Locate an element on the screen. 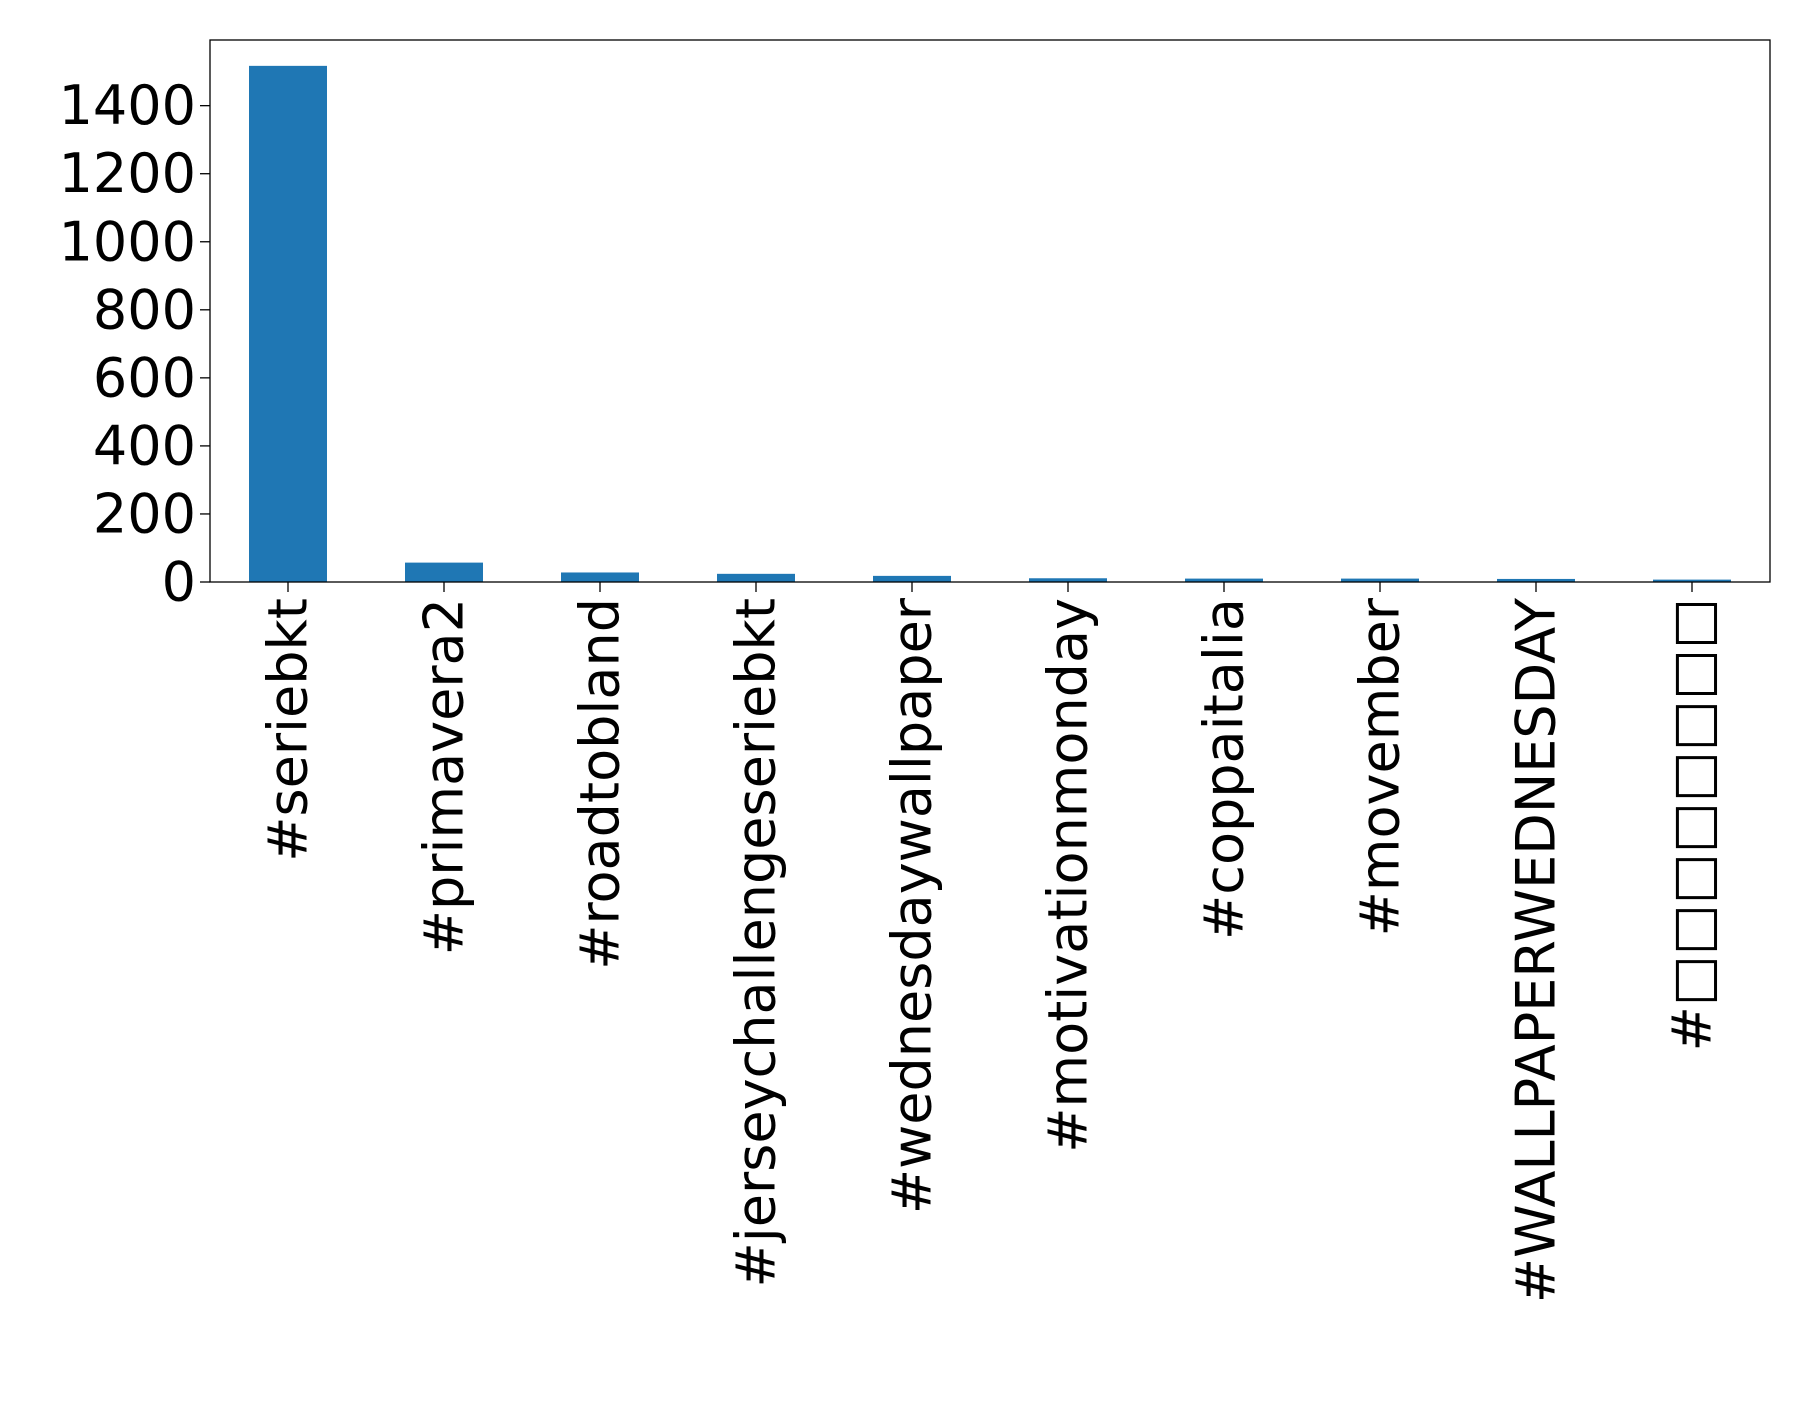  x-tick-label-3: #jerseychallengeseriebkt is located at coordinates (756, 942).